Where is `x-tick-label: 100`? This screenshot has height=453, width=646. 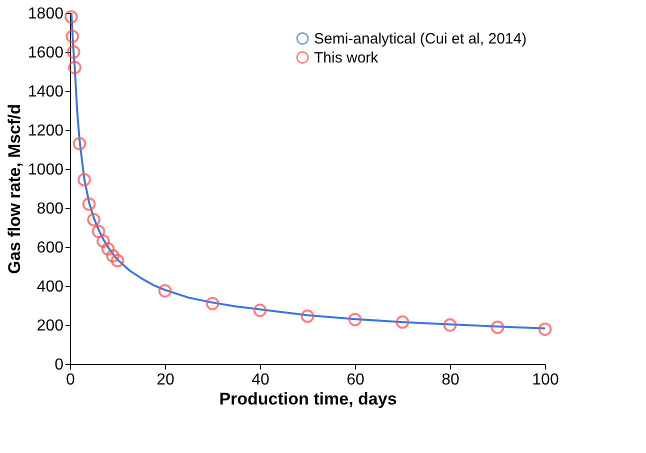
x-tick-label: 100 is located at coordinates (545, 380).